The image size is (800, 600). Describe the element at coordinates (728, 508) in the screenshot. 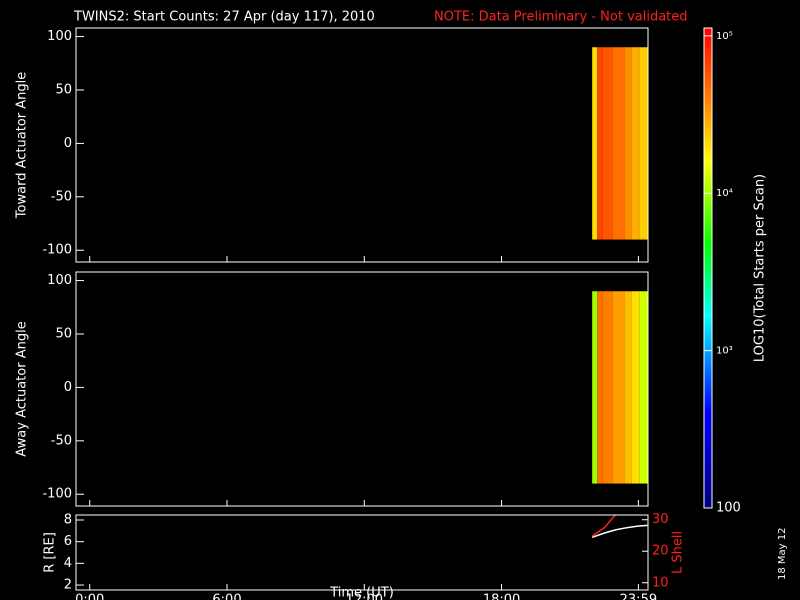

I see `colorbar-tick-label: 100` at that location.